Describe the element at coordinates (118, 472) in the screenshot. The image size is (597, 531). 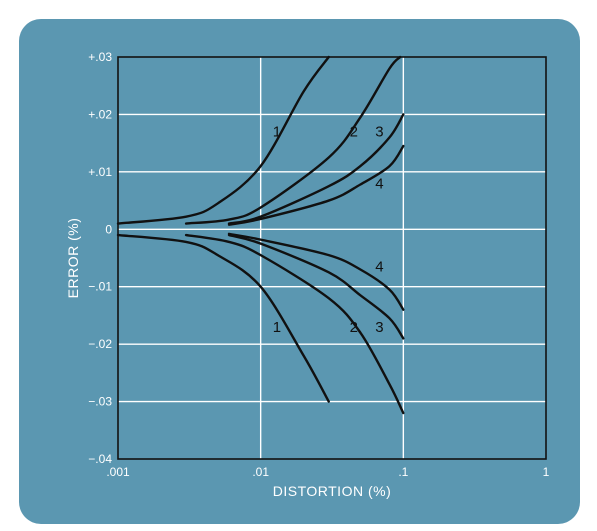
I see `x-tick-label: .001` at that location.